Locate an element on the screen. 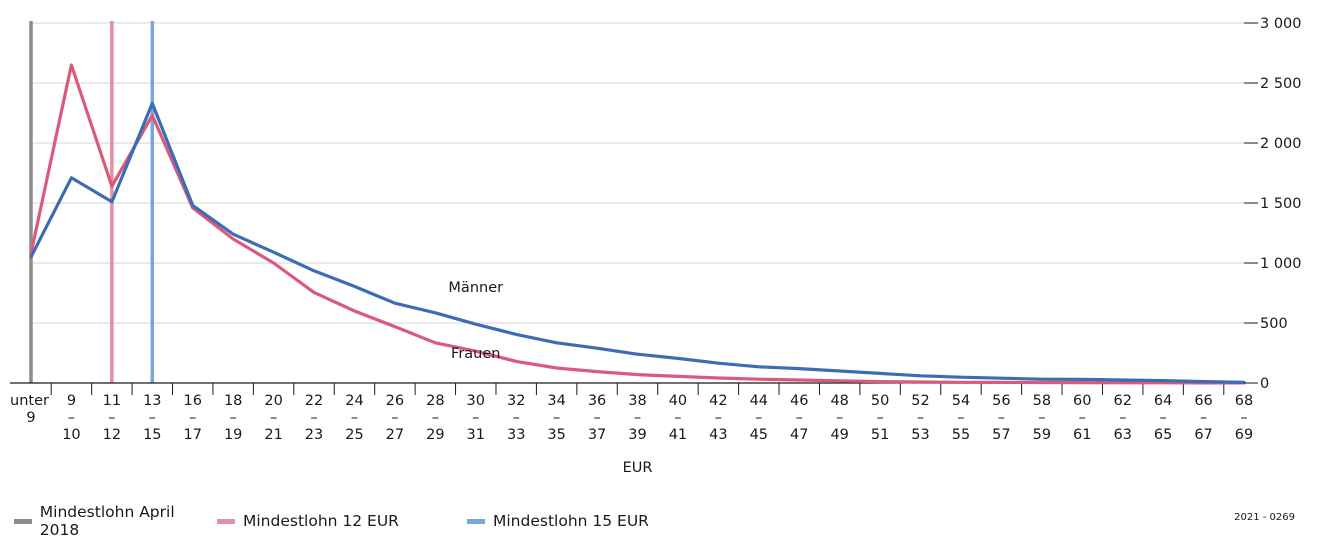  y-axis: 0 500 1 000 1 500 2 000 2 500 3 000 is located at coordinates (1273, 204).